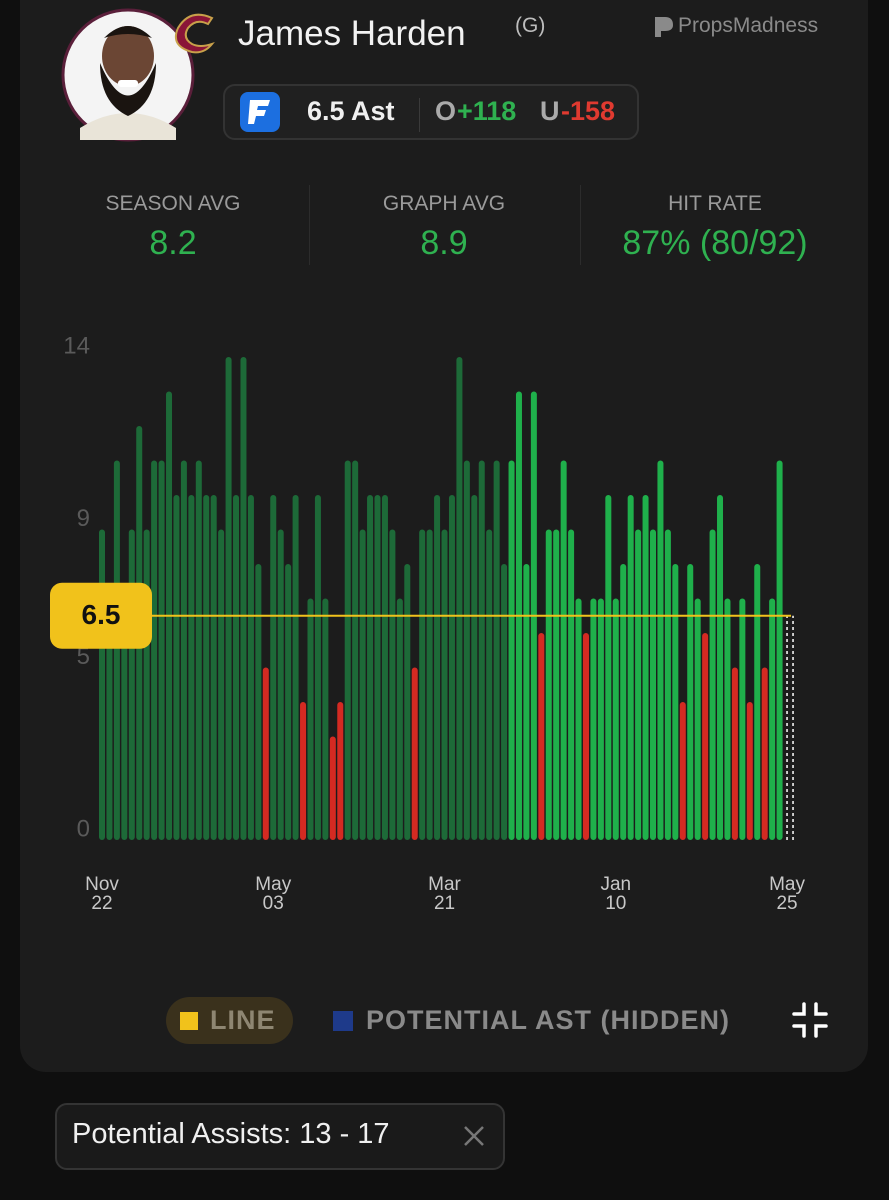 This screenshot has height=1200, width=889. Describe the element at coordinates (352, 33) in the screenshot. I see `player-name: James Harden` at that location.